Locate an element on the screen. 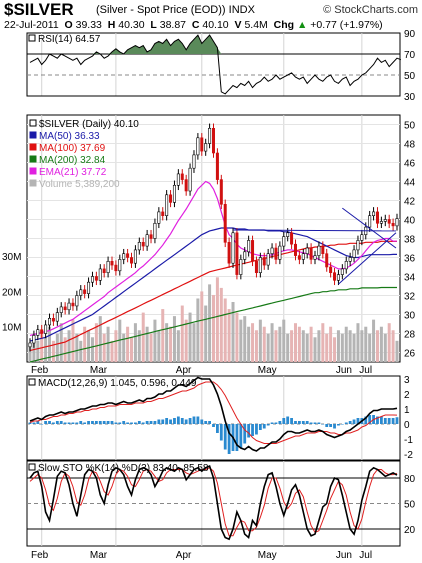 This screenshot has width=422, height=563. rsi-tick-label: 90 is located at coordinates (410, 34).